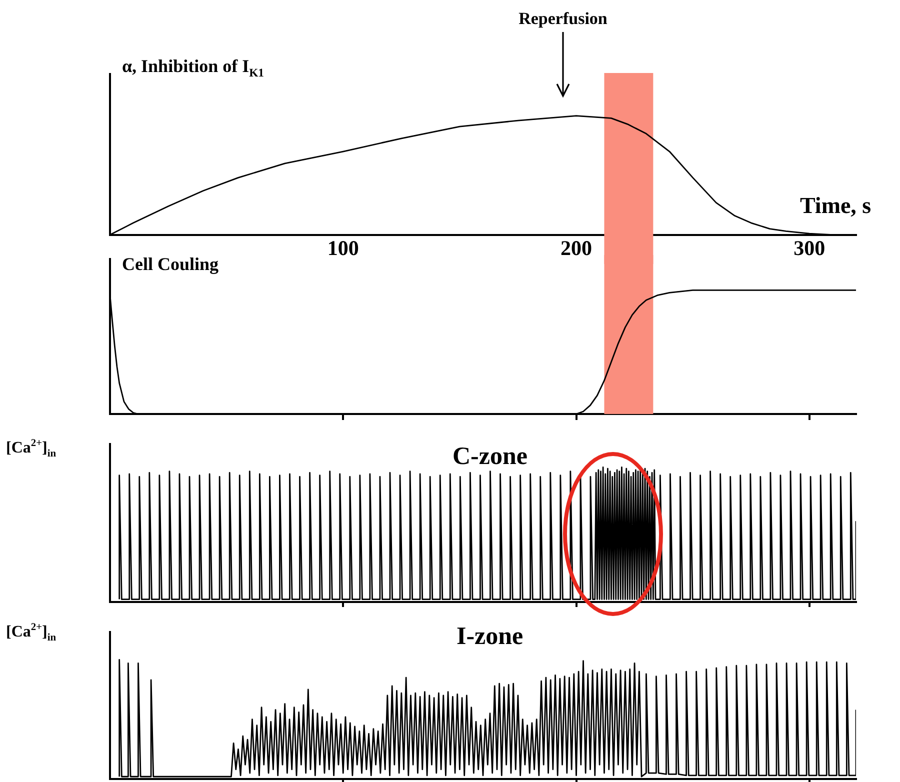  I want to click on y-axis-title: Cell Couling, so click(170, 264).